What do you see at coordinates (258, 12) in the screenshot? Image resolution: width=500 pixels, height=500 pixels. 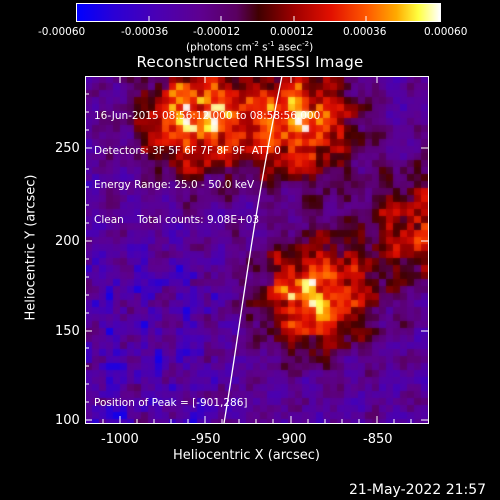 I see `colorbar` at bounding box center [258, 12].